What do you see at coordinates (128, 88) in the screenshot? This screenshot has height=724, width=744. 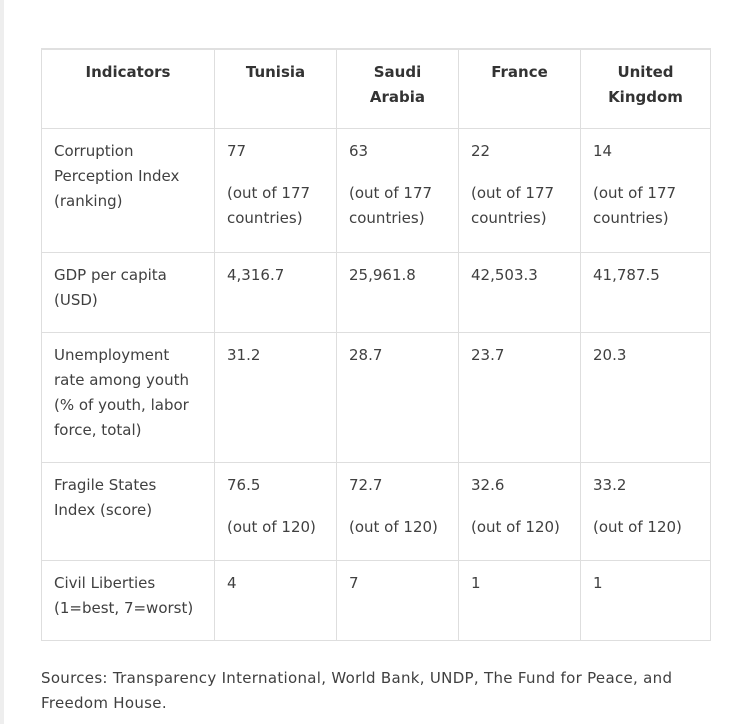 I see `header-indicators: Indicators` at bounding box center [128, 88].